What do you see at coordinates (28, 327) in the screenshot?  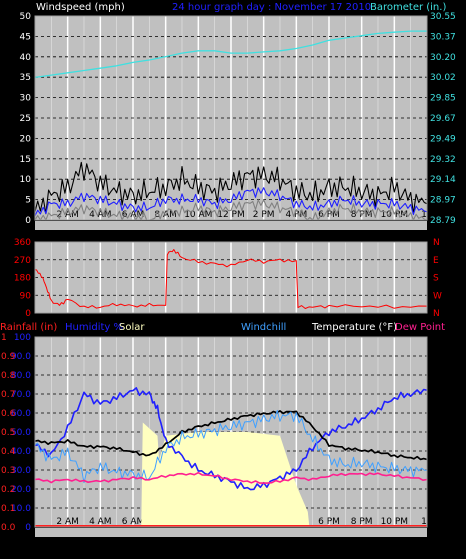 I see `rainfall-axis-label: Rainfall (in)` at bounding box center [28, 327].